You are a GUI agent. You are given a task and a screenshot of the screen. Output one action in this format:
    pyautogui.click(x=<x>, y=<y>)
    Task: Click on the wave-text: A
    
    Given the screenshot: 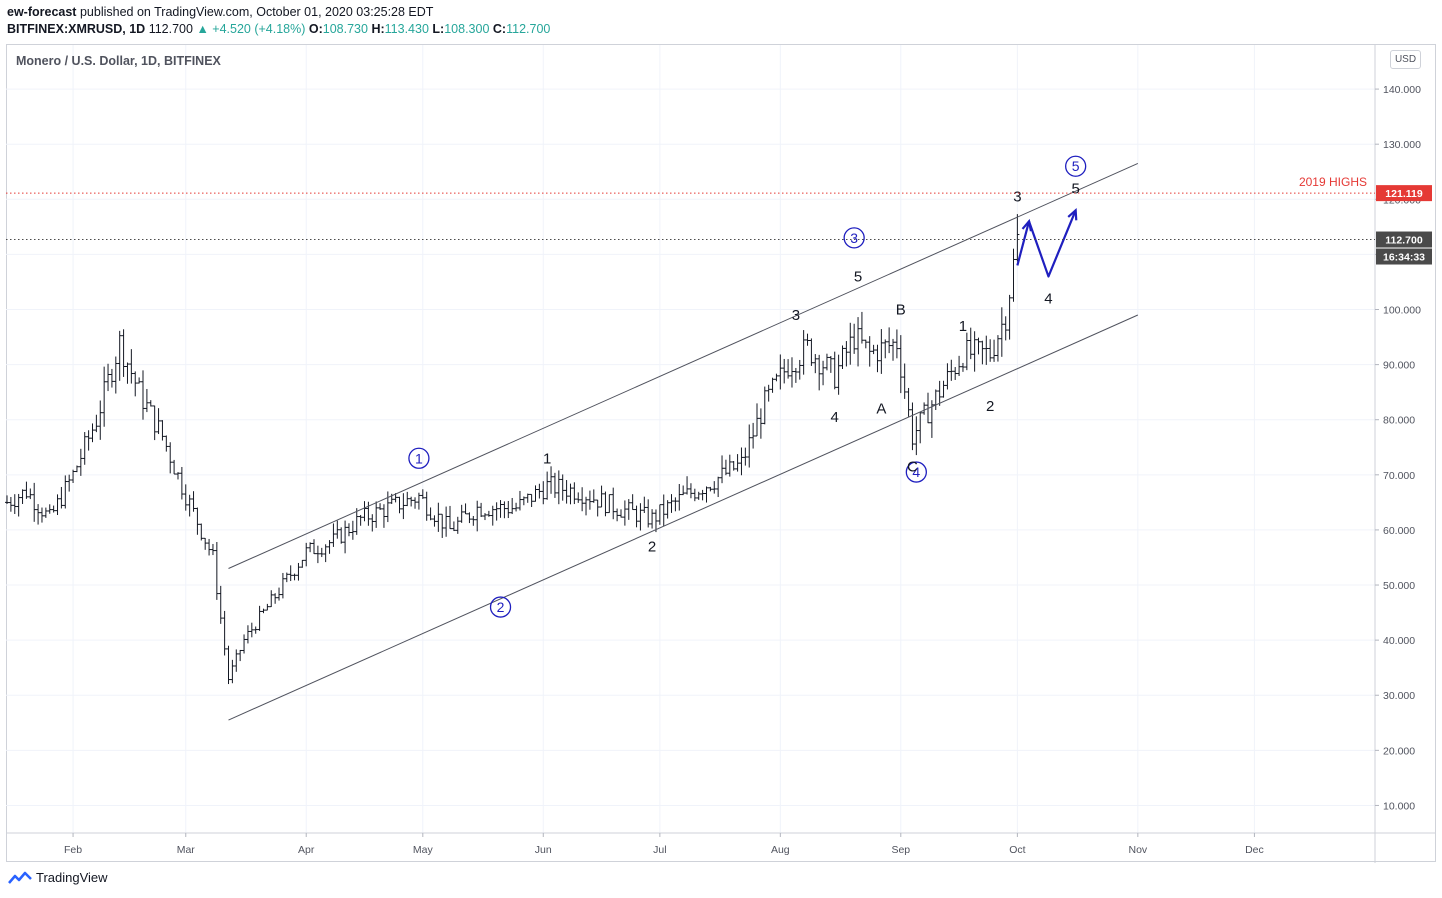 What is the action you would take?
    pyautogui.click(x=881, y=409)
    